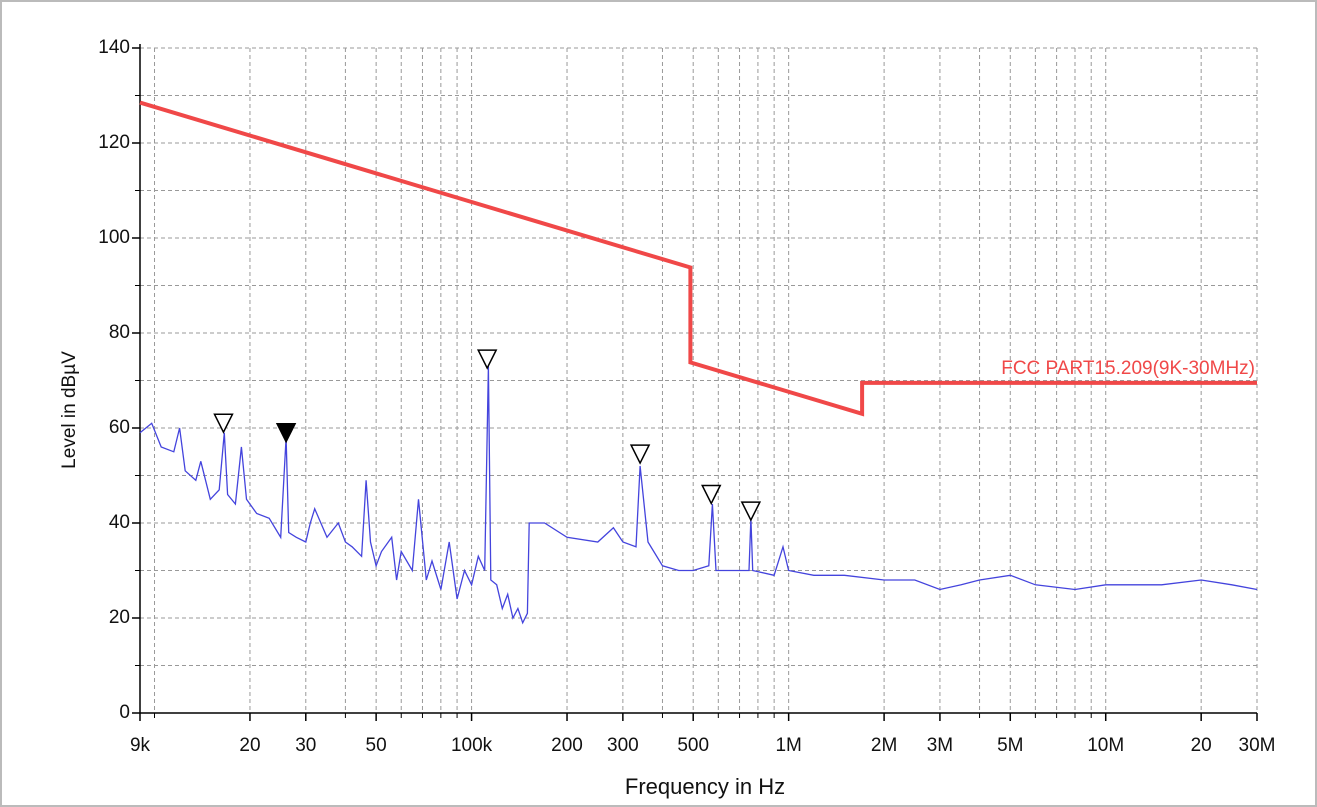 Image resolution: width=1317 pixels, height=807 pixels. I want to click on x-tick-label: 200, so click(567, 745).